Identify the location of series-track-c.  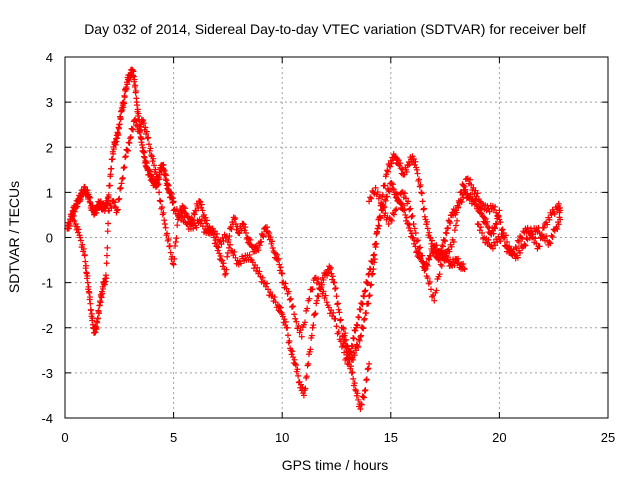
(271, 309).